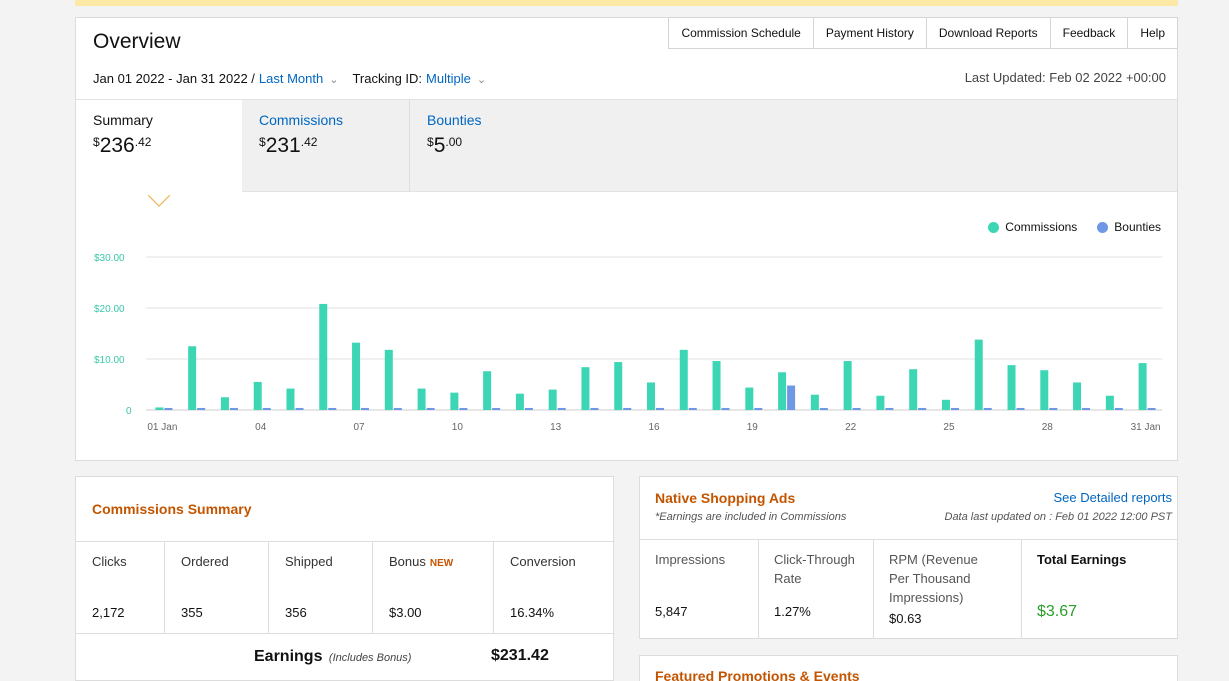 The image size is (1229, 681). I want to click on native-ads-note: *Earnings are included in Commissions, so click(751, 517).